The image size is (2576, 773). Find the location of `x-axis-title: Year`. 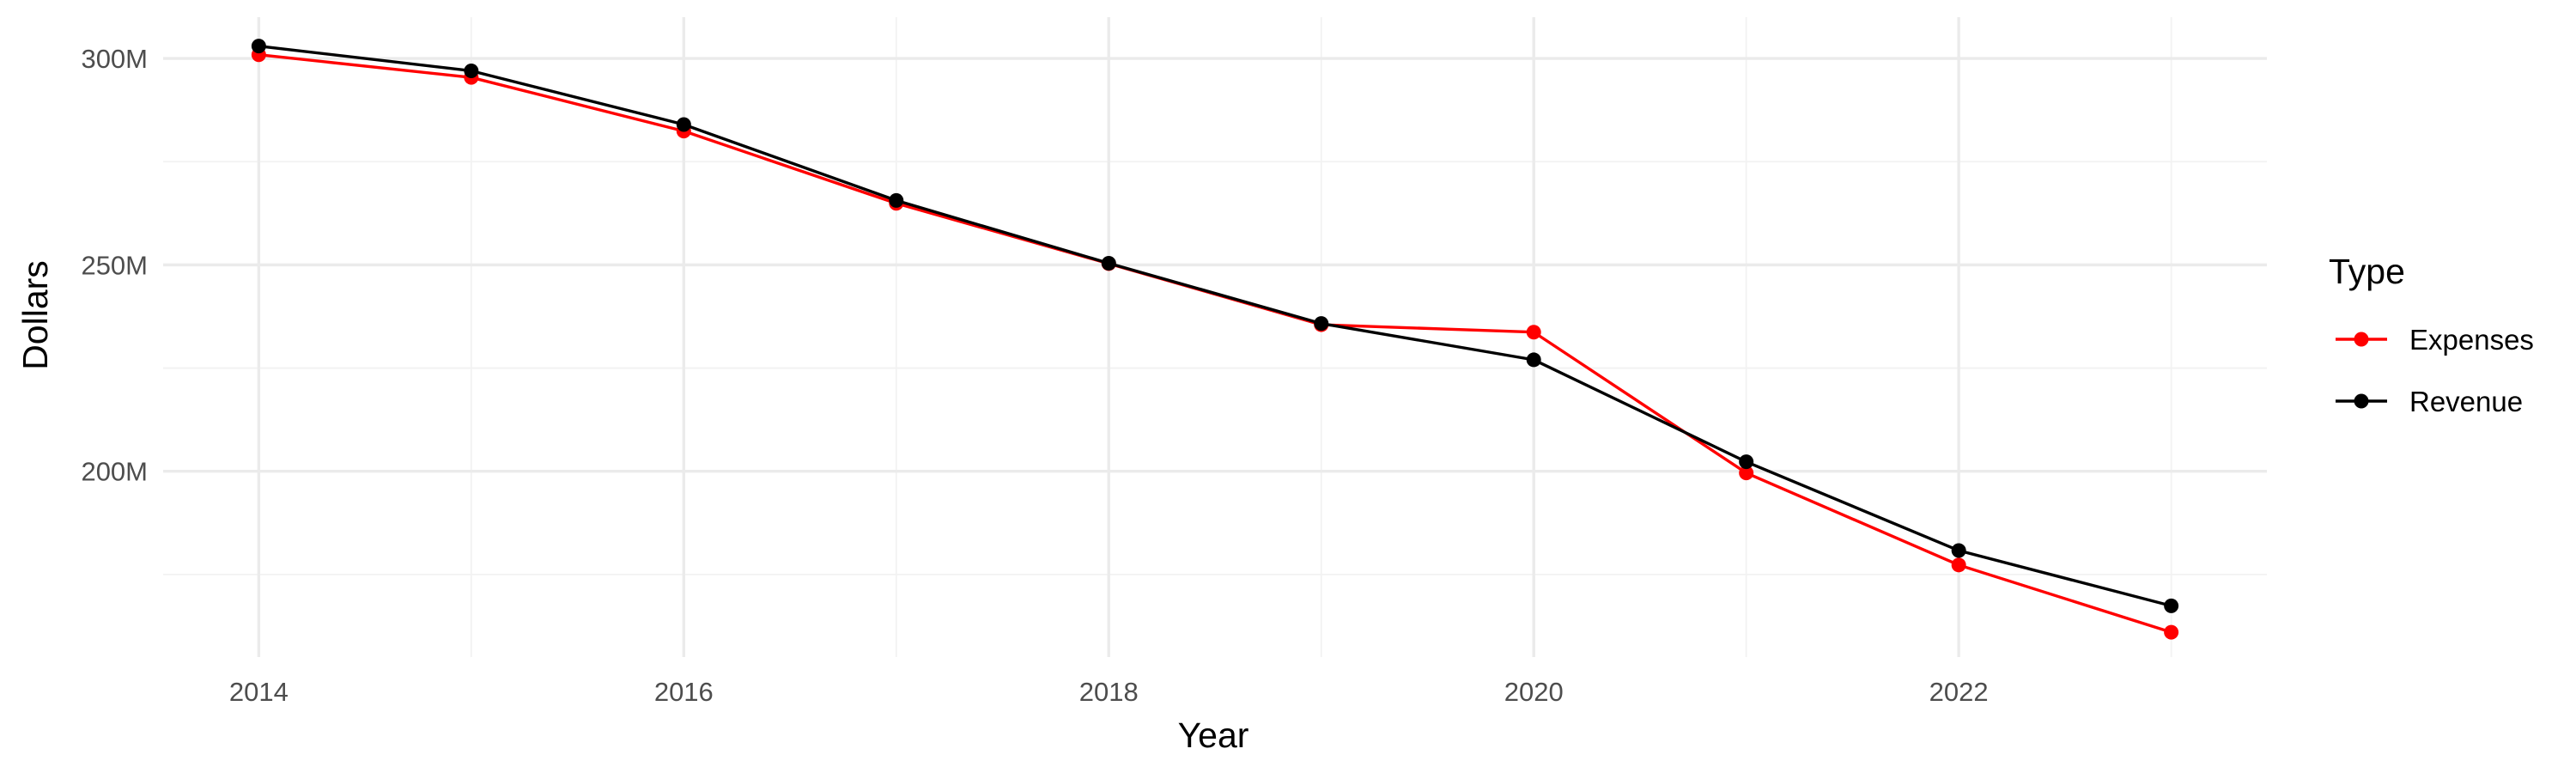

x-axis-title: Year is located at coordinates (1213, 735).